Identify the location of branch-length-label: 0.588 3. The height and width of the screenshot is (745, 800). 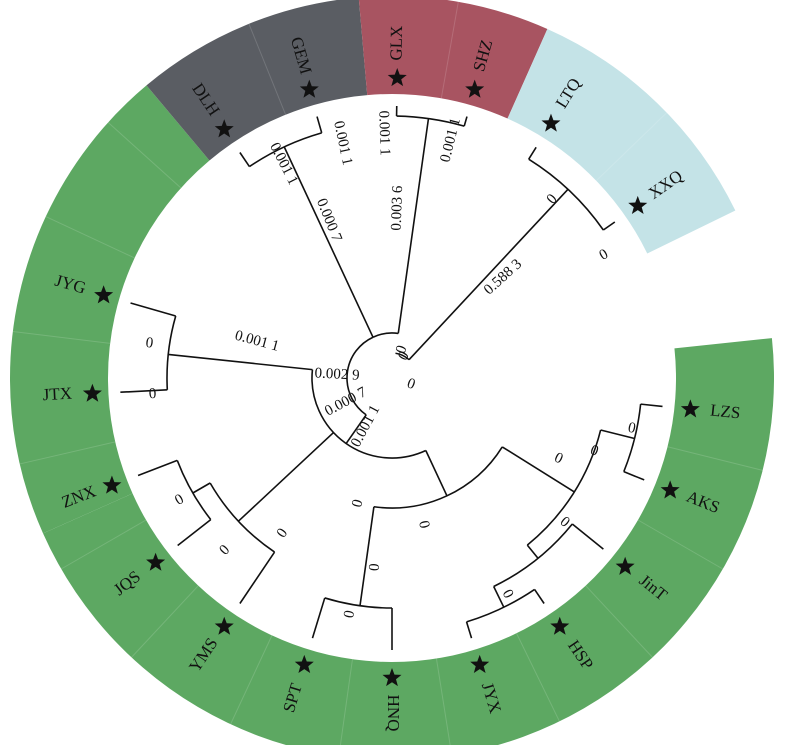
(503, 277).